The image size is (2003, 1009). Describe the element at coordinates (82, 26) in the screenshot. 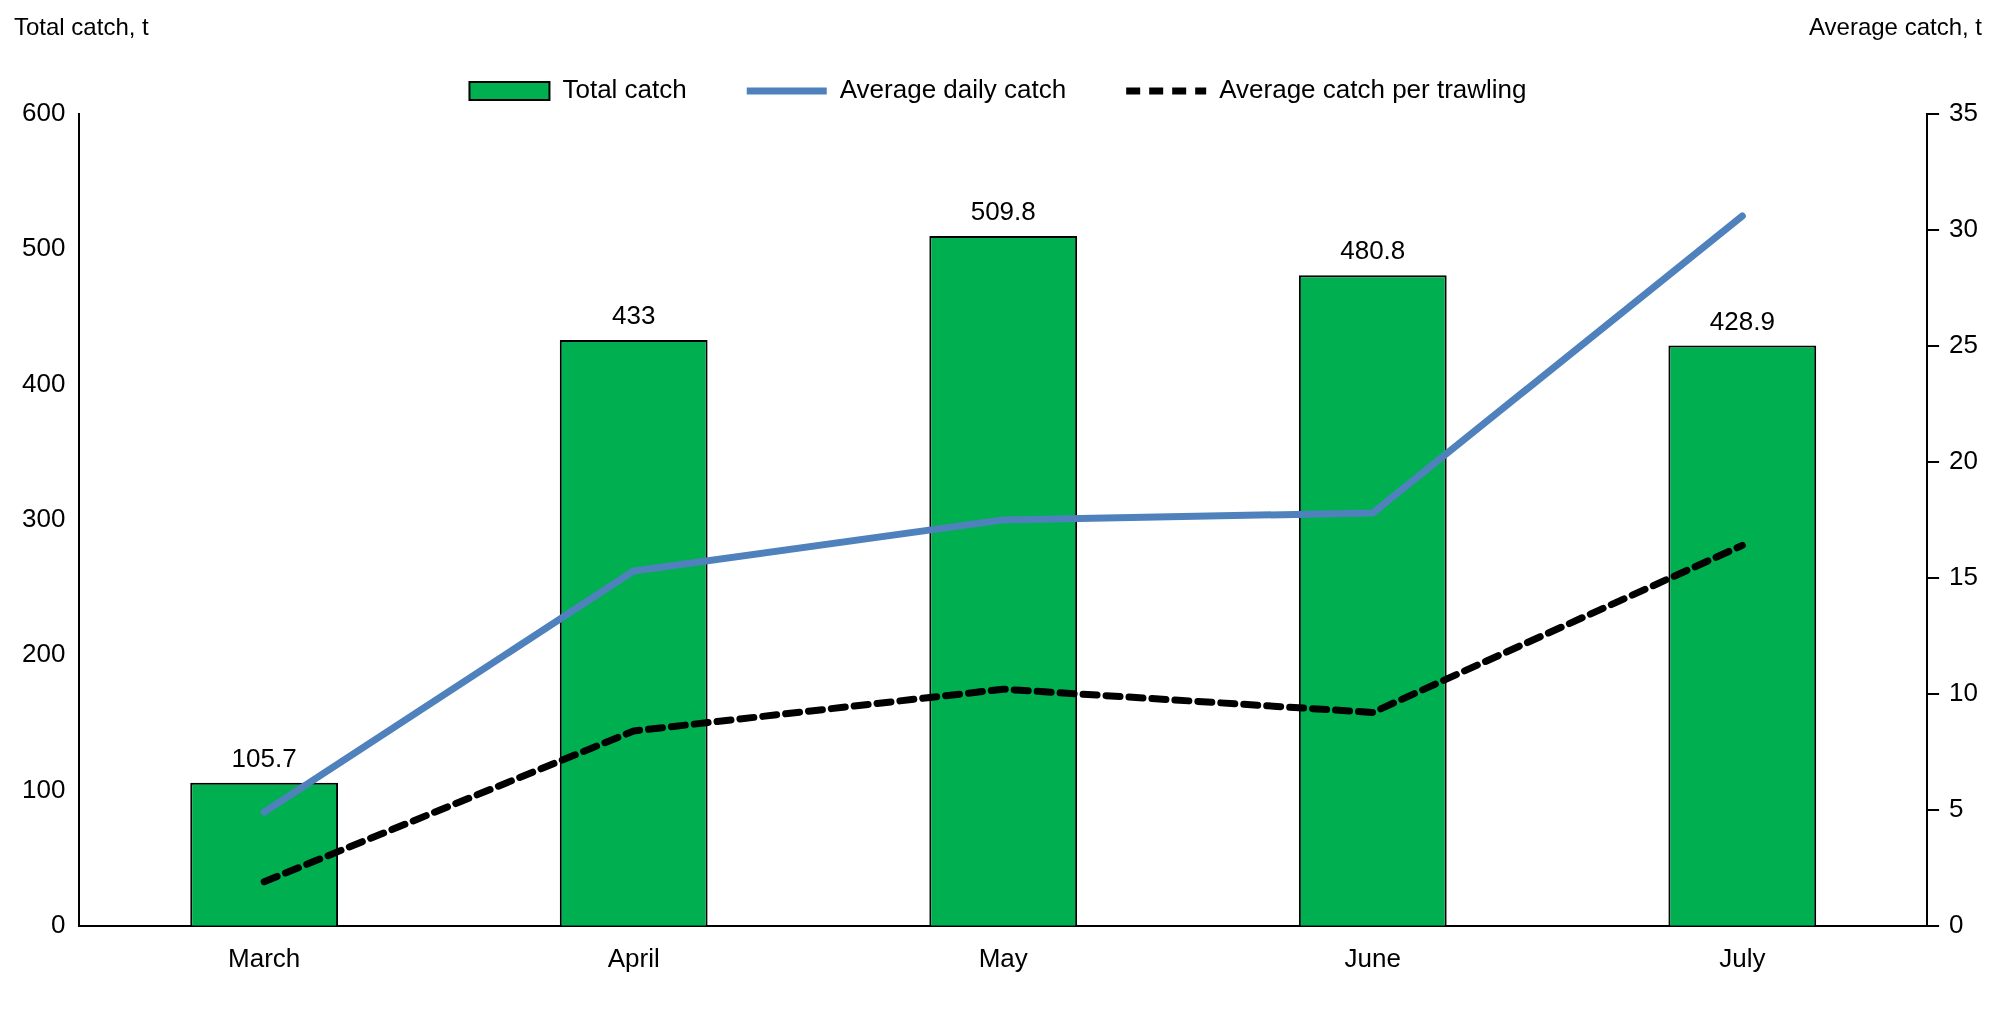

I see `y-axis-title: Total catch, t` at that location.